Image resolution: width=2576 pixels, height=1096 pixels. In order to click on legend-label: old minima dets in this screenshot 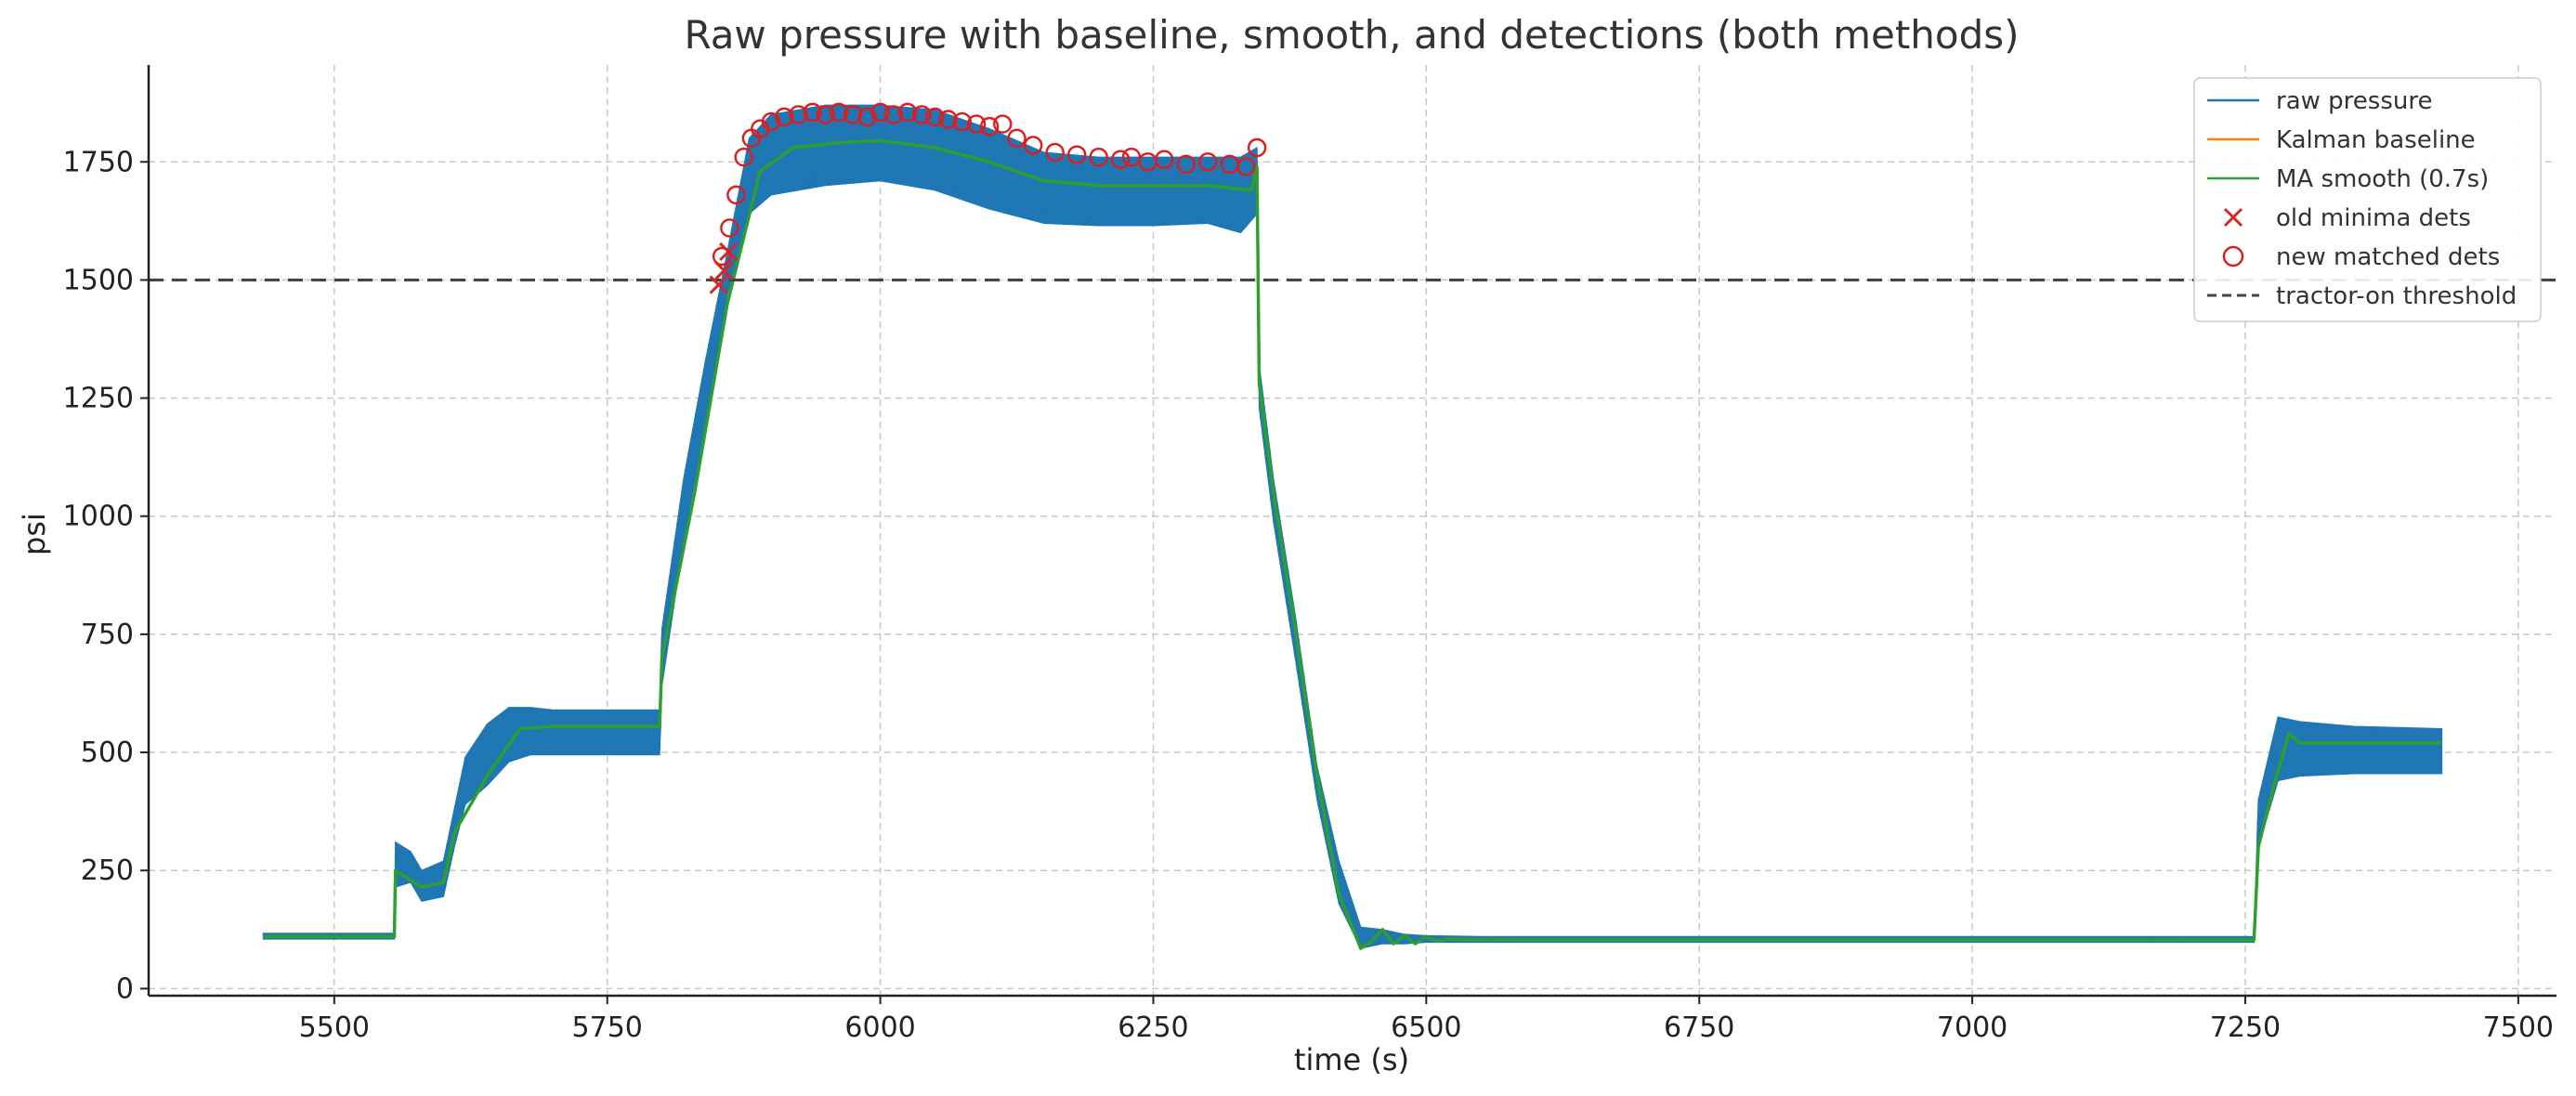, I will do `click(2374, 218)`.